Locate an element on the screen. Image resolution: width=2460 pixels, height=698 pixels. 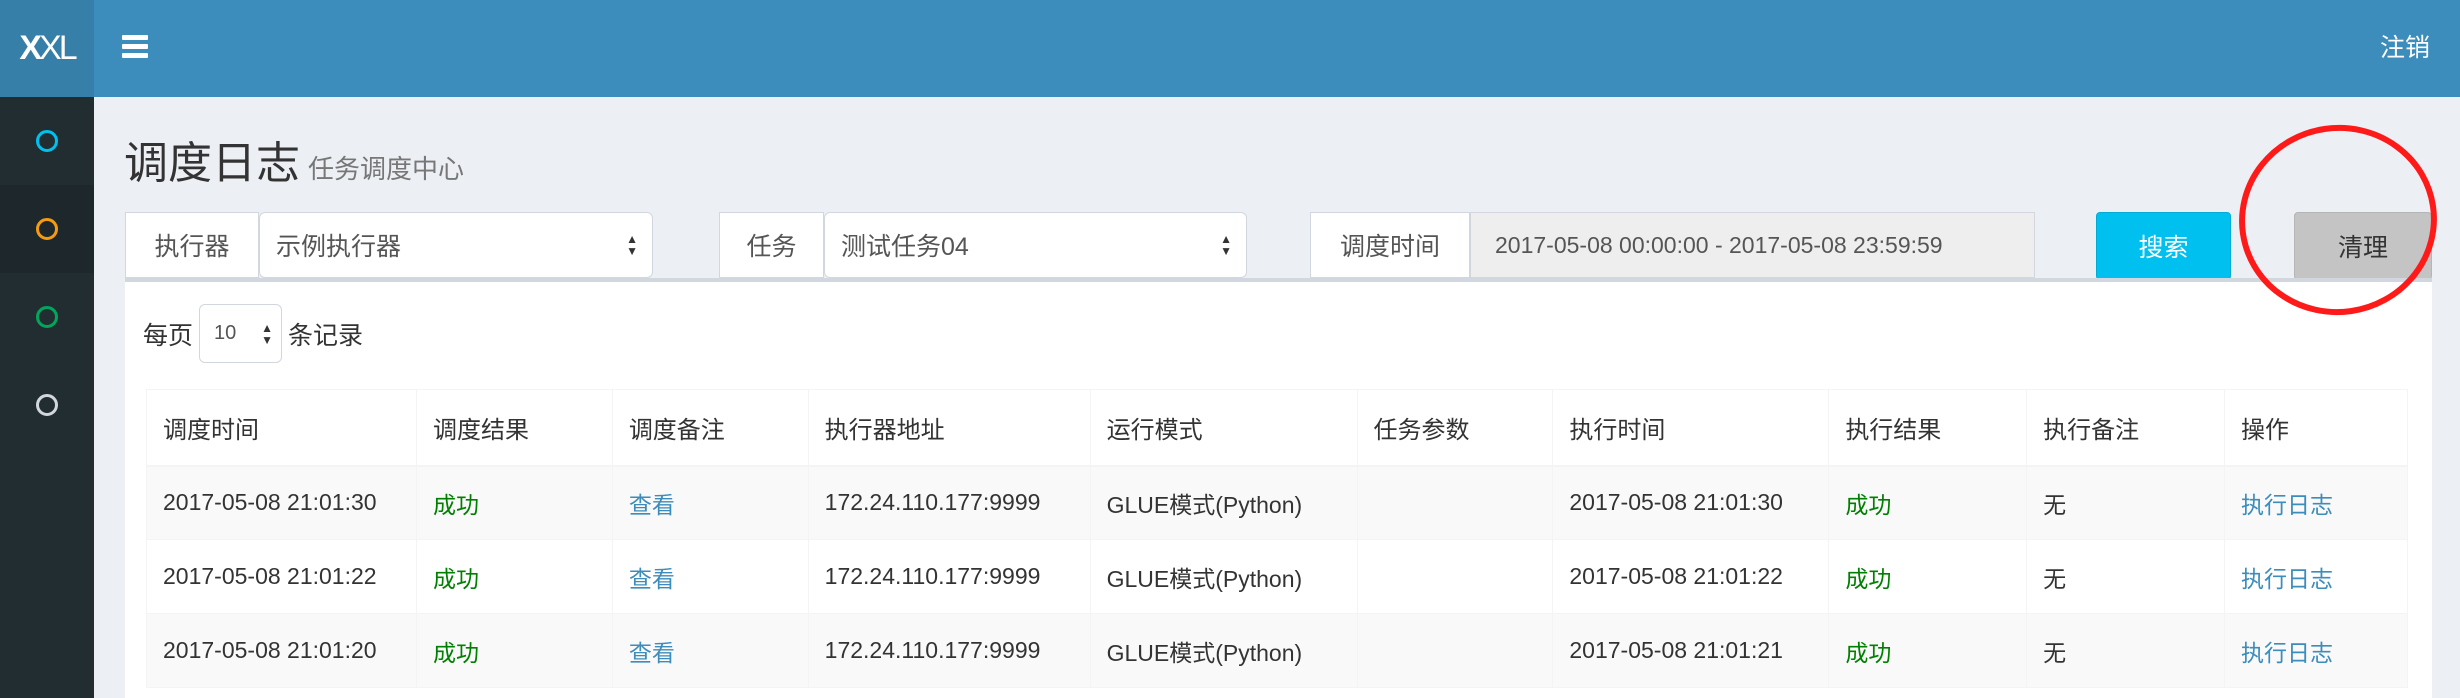
column-header: 执行备注 is located at coordinates (2126, 428).